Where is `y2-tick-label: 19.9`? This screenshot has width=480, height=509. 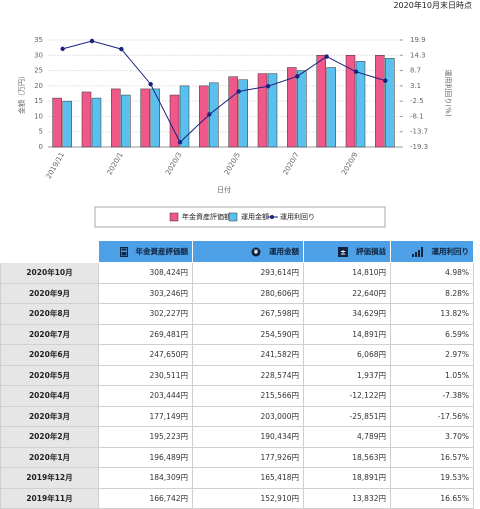
y2-tick-label: 19.9 is located at coordinates (418, 40).